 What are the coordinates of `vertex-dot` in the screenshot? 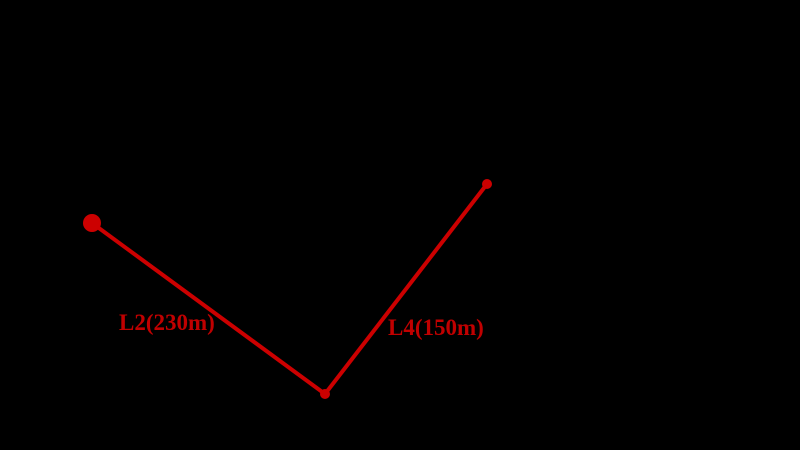 It's located at (325, 394).